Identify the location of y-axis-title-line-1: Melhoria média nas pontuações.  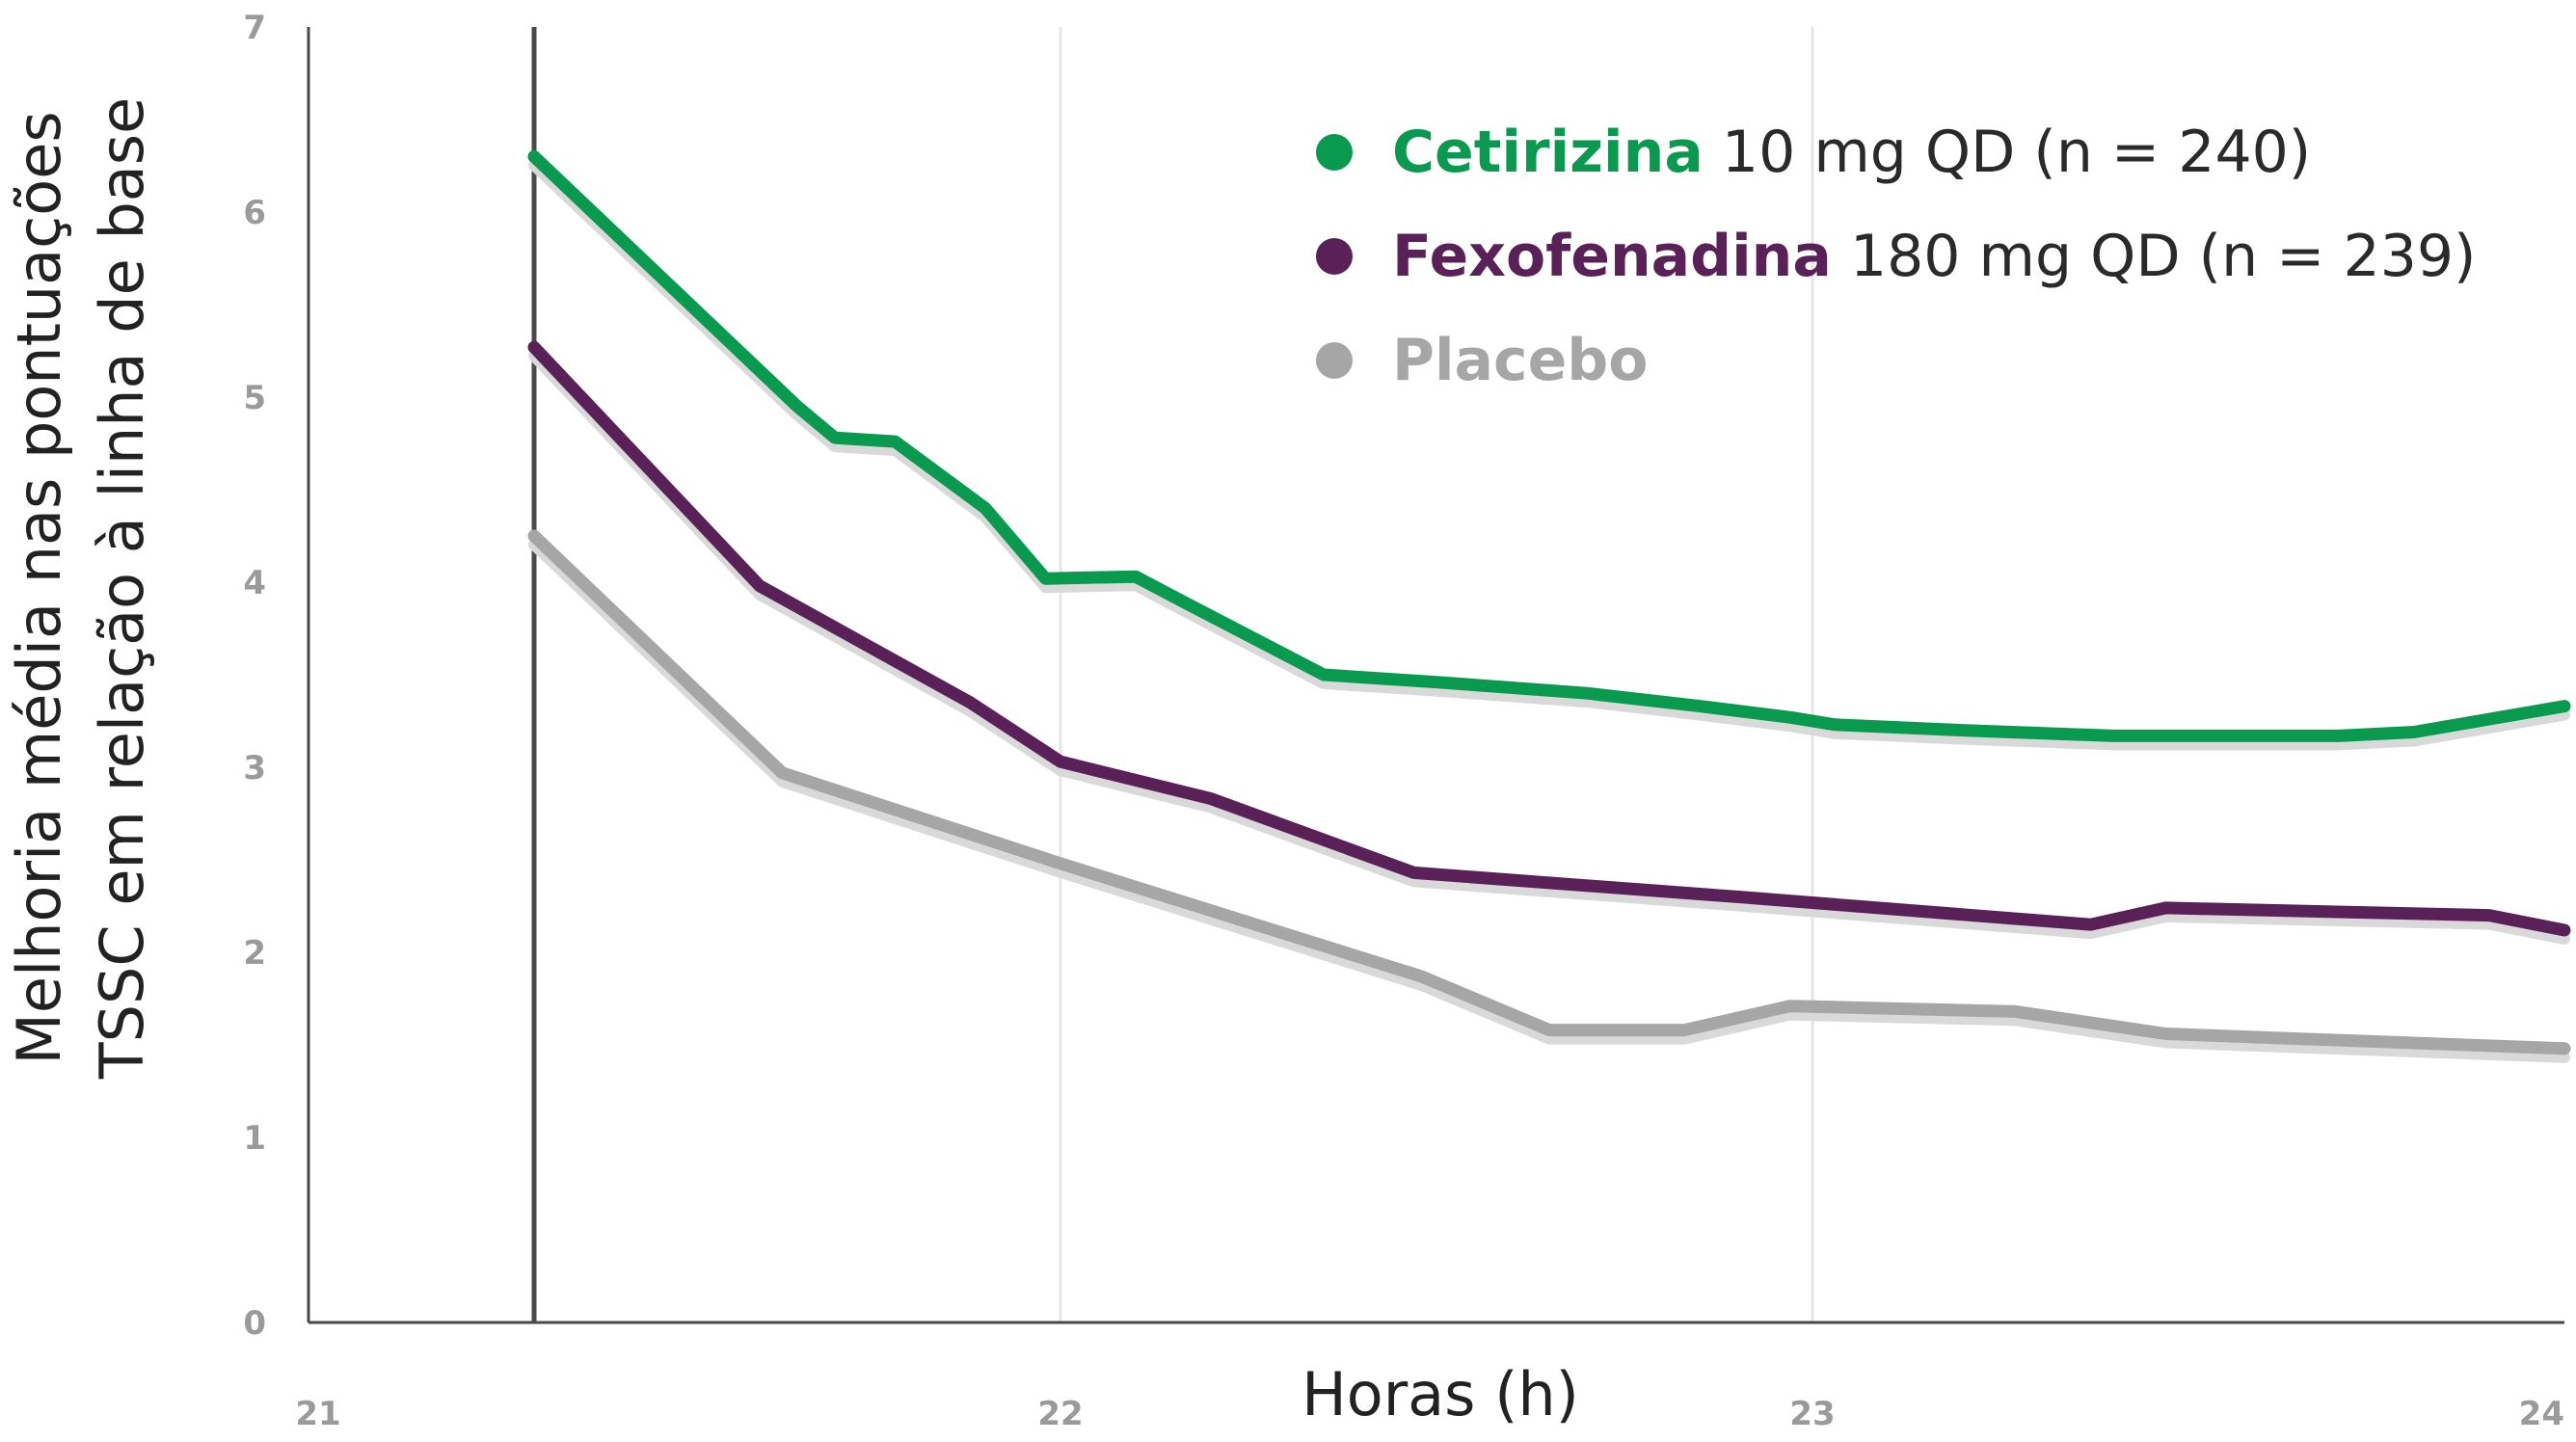
(39, 587).